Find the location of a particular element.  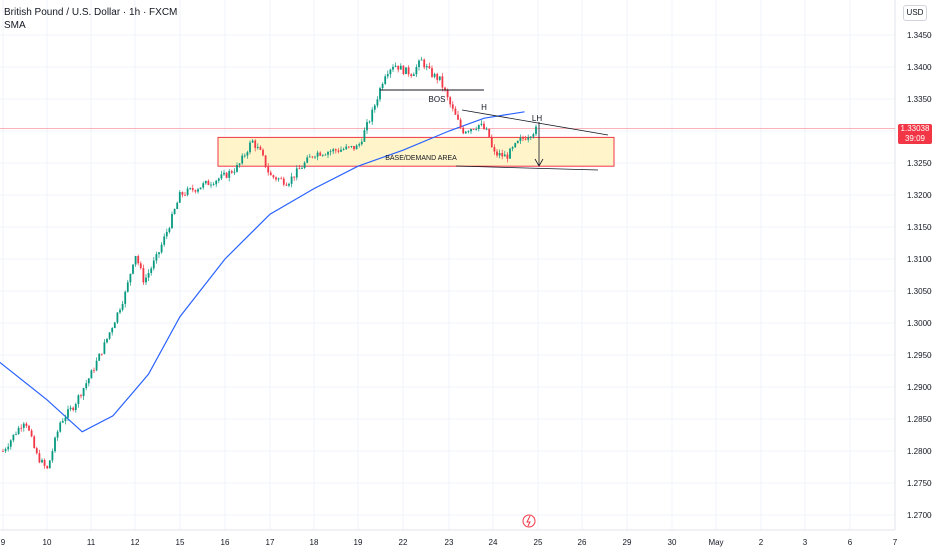

y-tick-label: 1.27000 is located at coordinates (919, 515).